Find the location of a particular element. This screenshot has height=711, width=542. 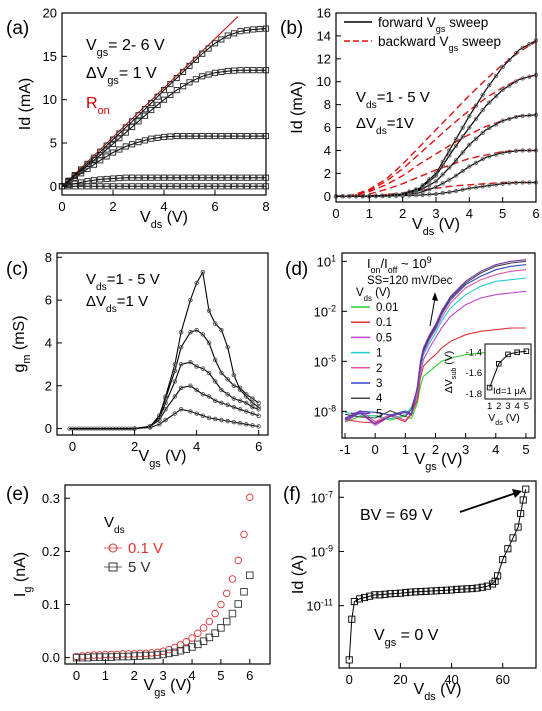

text-part: 1 is located at coordinates (379, 354).